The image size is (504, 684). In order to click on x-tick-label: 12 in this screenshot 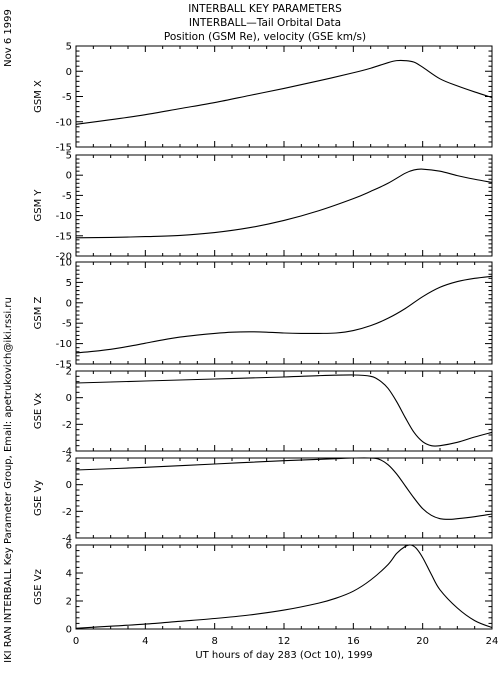, I will do `click(284, 641)`.